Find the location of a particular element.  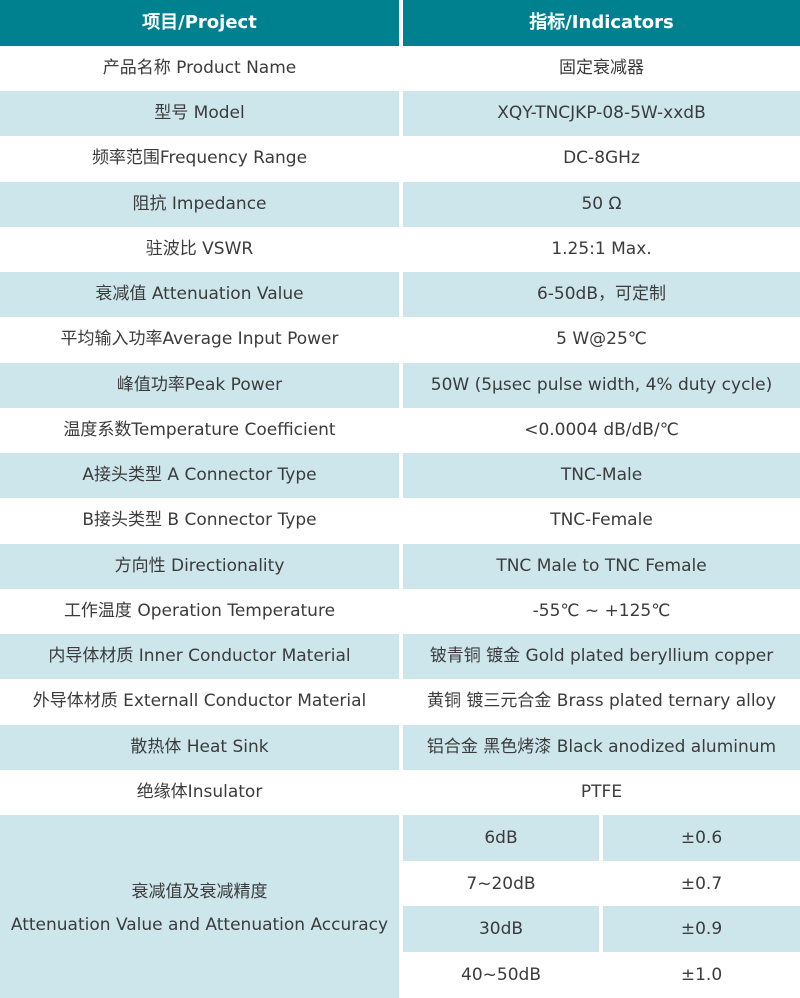

table-row: 绝缘体Insulator PTFE is located at coordinates (400, 792).